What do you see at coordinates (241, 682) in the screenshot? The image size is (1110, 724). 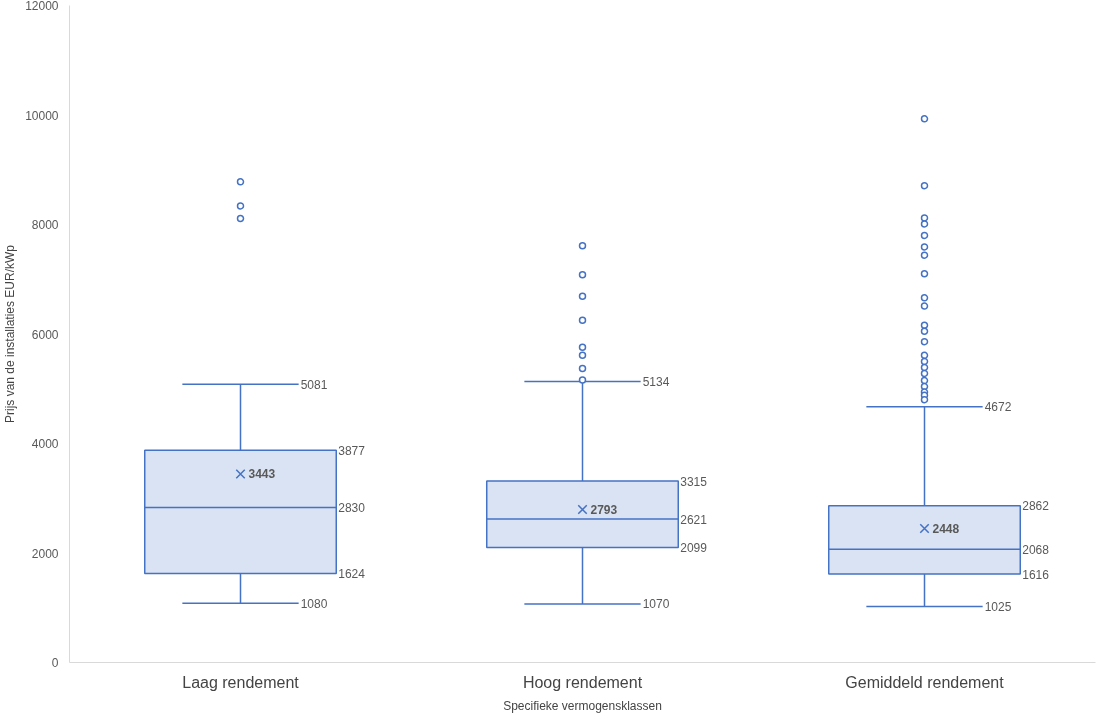 I see `x-tick-label: Laag rendement` at bounding box center [241, 682].